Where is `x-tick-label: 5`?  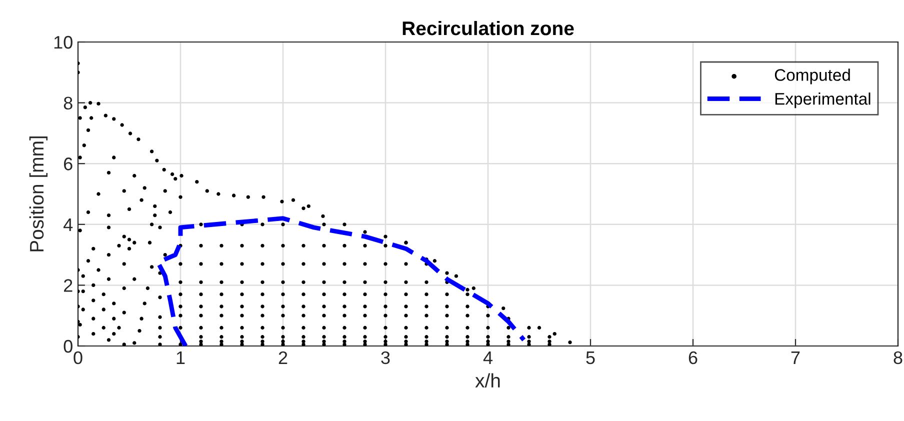 x-tick-label: 5 is located at coordinates (590, 358).